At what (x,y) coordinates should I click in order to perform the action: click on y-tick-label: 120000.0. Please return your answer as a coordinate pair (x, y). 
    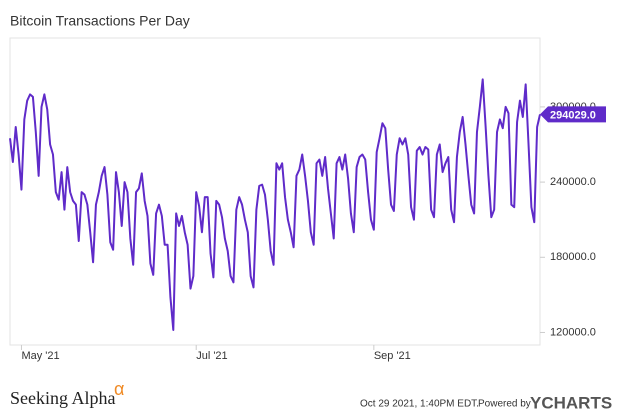
    Looking at the image, I should click on (573, 332).